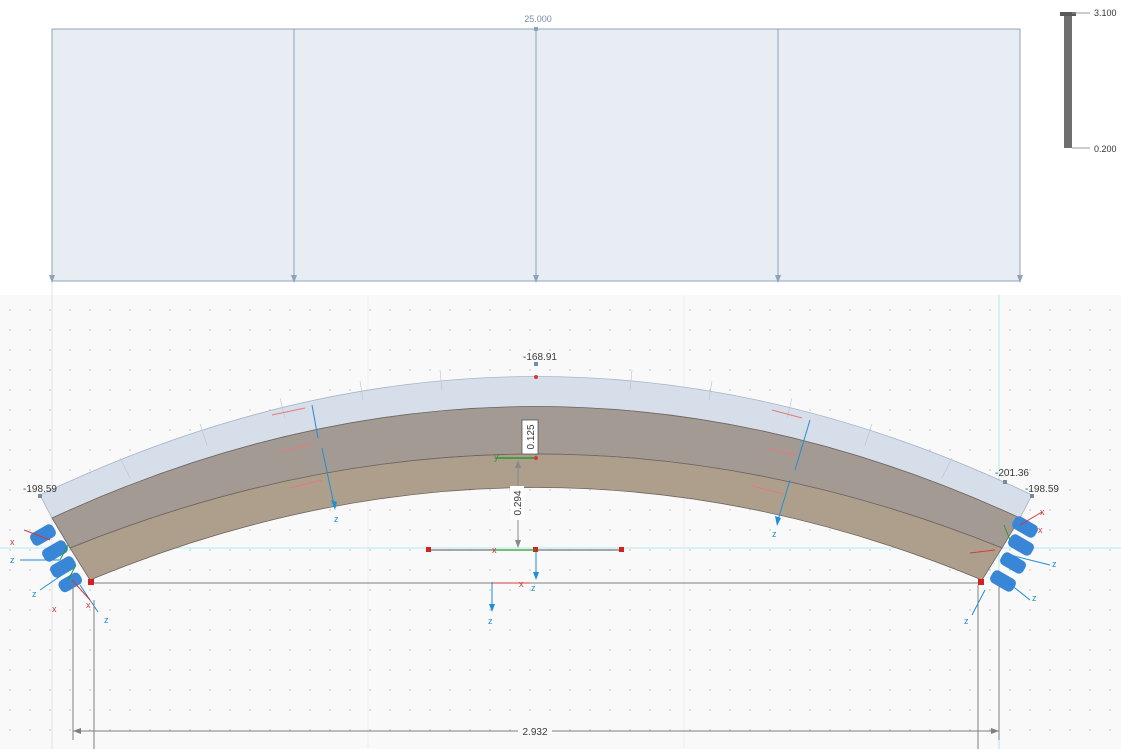 The height and width of the screenshot is (754, 1121). I want to click on thickness-dimension-label: 0.125, so click(531, 436).